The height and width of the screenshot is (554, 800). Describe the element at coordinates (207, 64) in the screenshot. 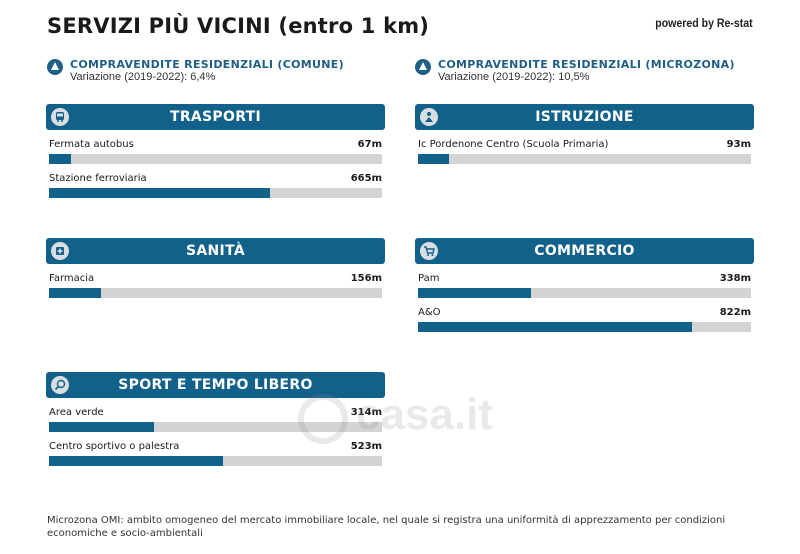

I see `trend-heading: COMPRAVENDITE RESIDENZIALI (COMUNE)` at that location.